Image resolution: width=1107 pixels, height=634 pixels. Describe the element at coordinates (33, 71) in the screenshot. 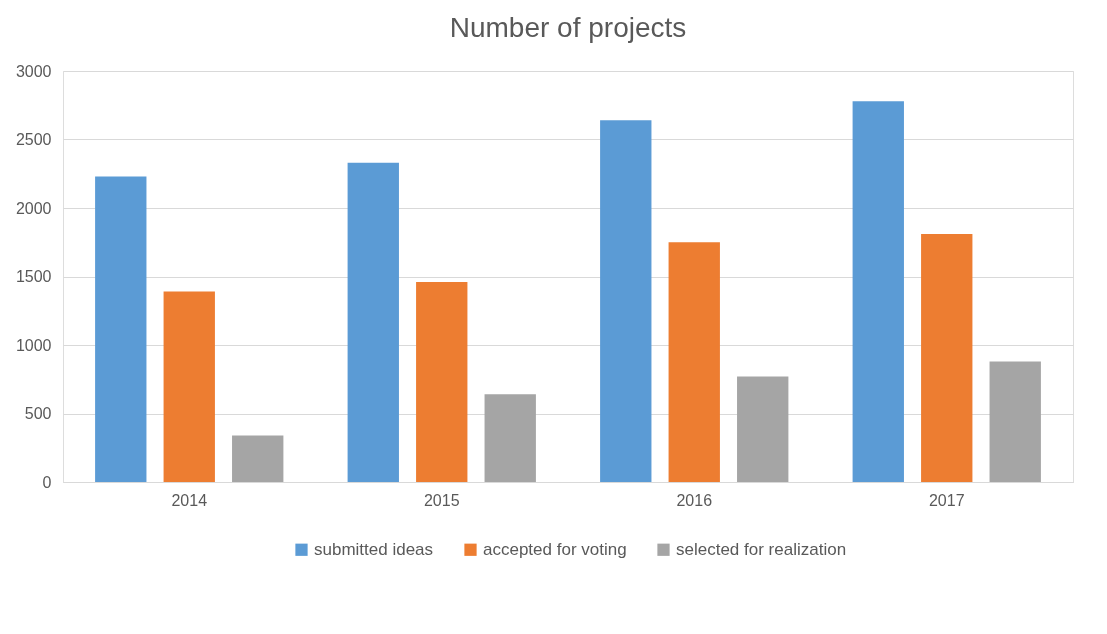

I see `y-tick-label: 3000` at that location.